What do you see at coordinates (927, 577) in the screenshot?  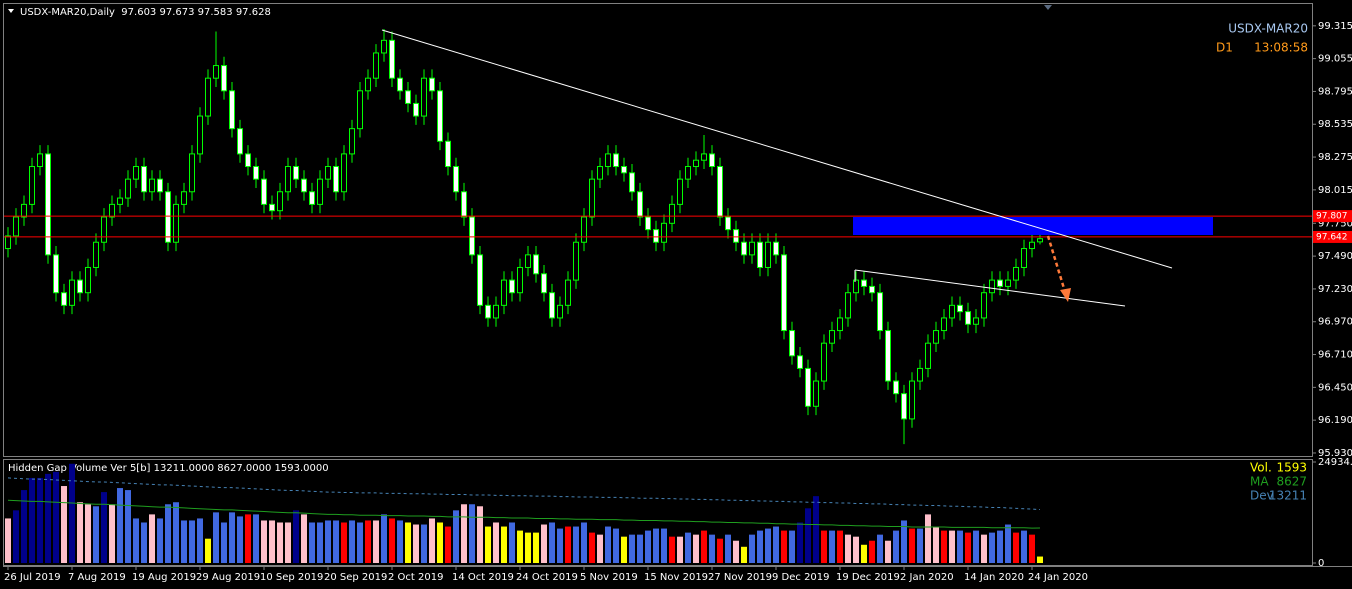 I see `x-tick-label: 2 Jan 2020` at bounding box center [927, 577].